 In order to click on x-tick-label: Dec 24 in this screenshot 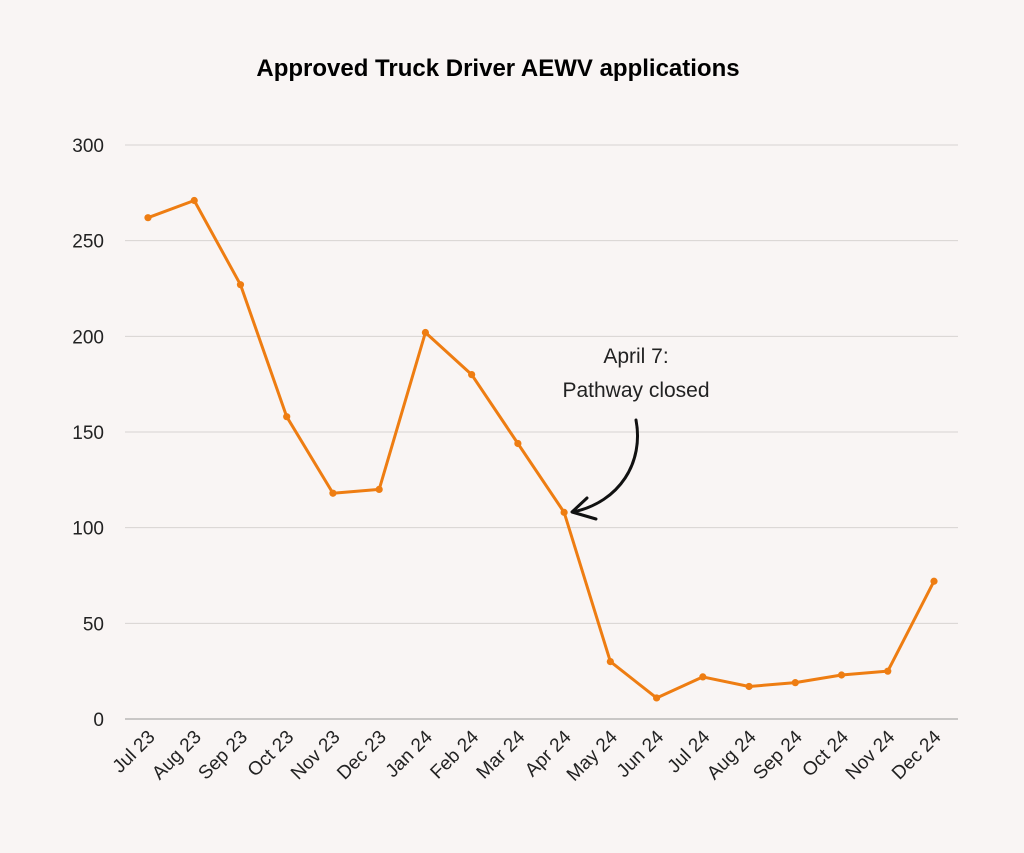, I will do `click(917, 755)`.